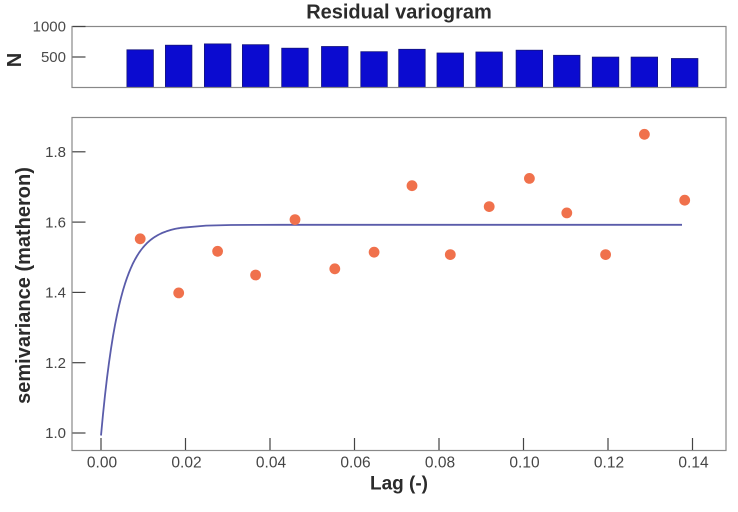 Image resolution: width=738 pixels, height=512 pixels. Describe the element at coordinates (102, 463) in the screenshot. I see `svg-text: 0.00` at that location.